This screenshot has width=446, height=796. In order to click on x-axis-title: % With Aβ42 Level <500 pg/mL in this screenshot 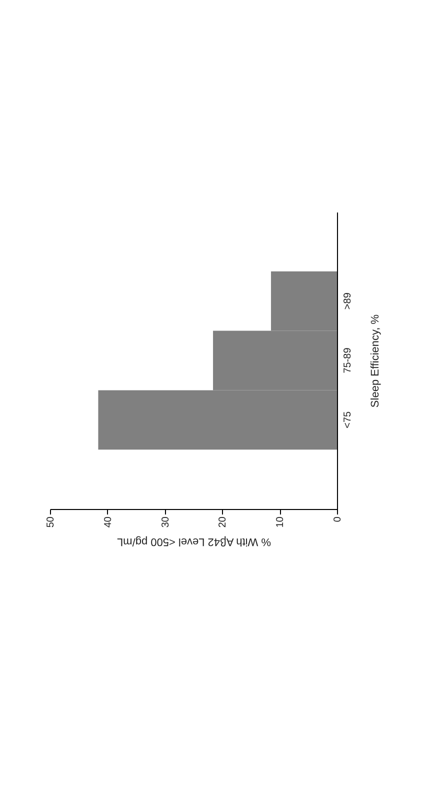, I will do `click(194, 542)`.